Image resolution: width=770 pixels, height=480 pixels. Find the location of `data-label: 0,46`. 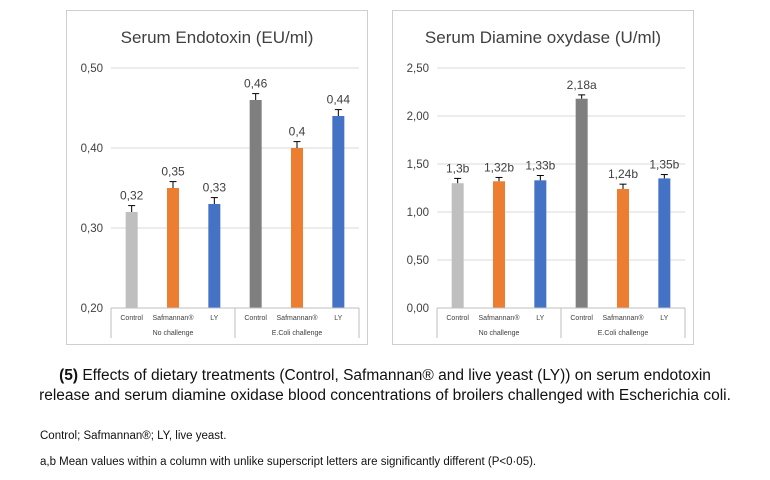

data-label: 0,46 is located at coordinates (256, 84).